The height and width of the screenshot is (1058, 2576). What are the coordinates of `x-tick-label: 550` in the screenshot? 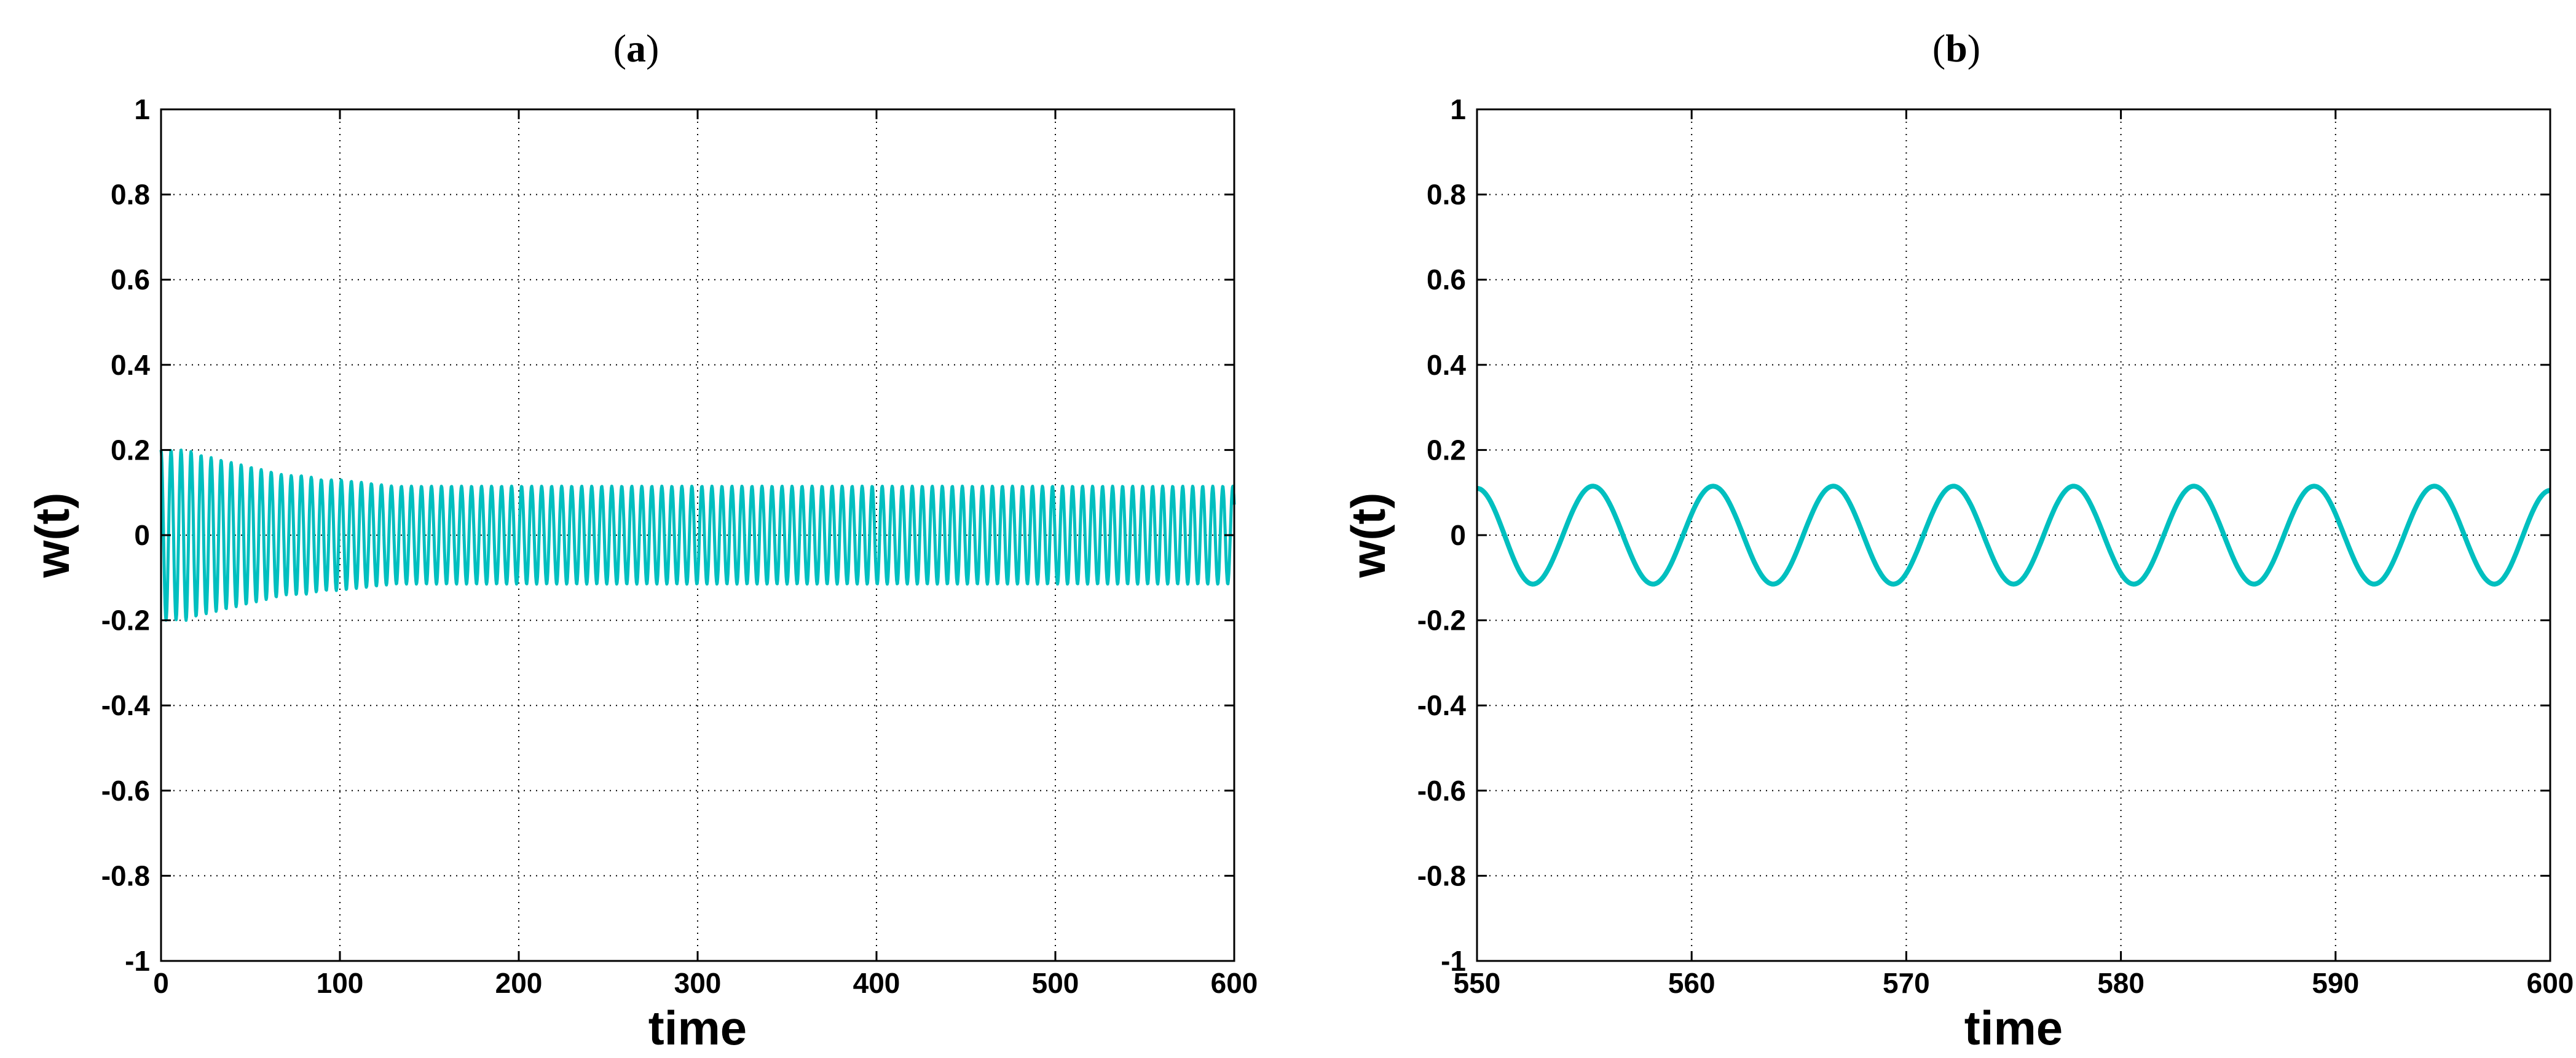 It's located at (1477, 983).